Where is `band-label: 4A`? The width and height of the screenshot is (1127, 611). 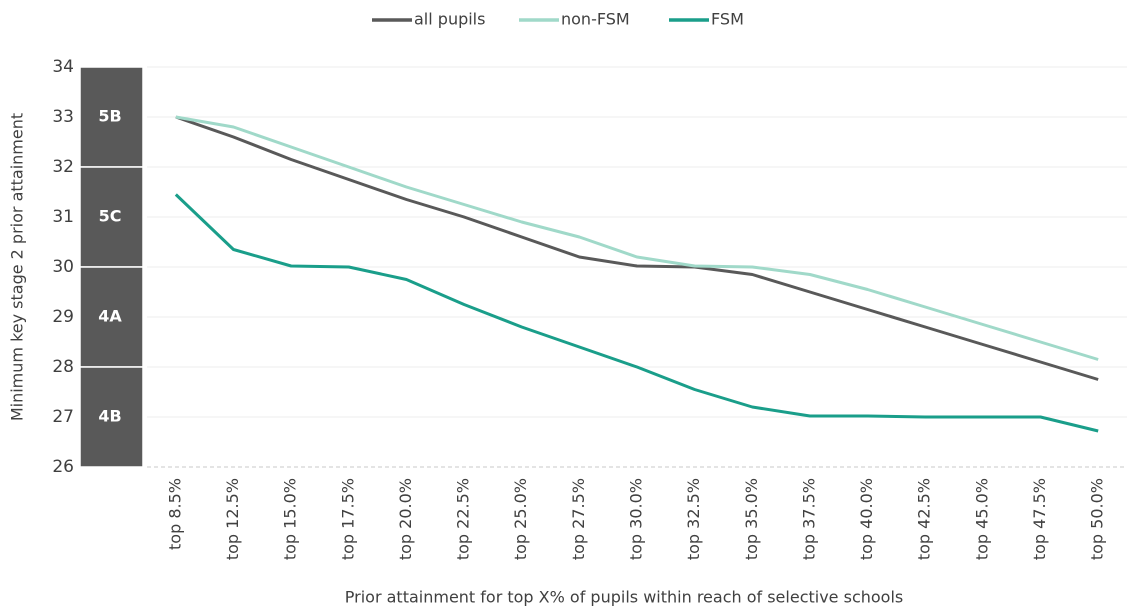
band-label: 4A is located at coordinates (110, 316).